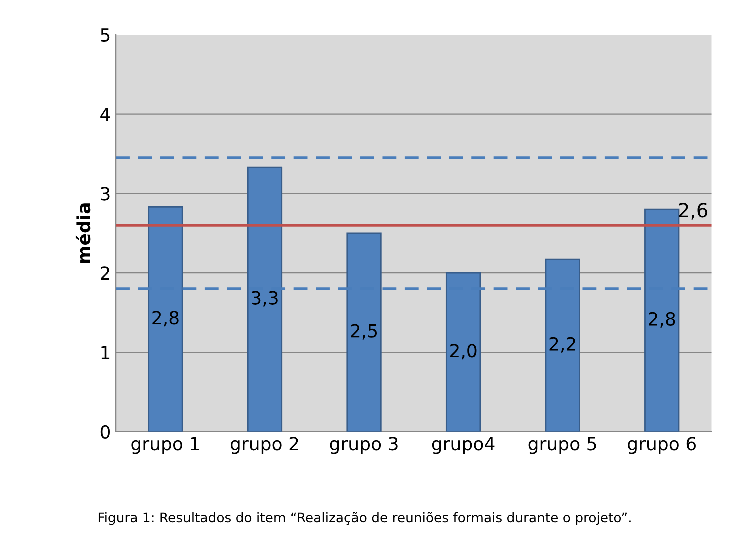  I want to click on x-tick-label: grupo 3, so click(364, 445).